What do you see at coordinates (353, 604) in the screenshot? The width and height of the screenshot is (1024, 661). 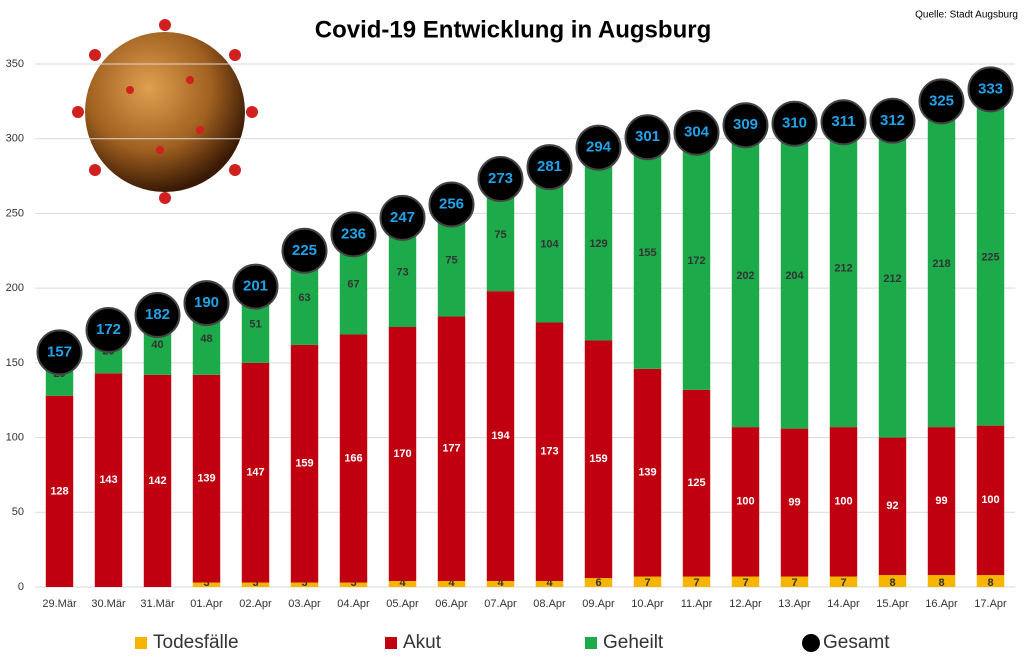 I see `x-tick-label: 04.Apr` at bounding box center [353, 604].